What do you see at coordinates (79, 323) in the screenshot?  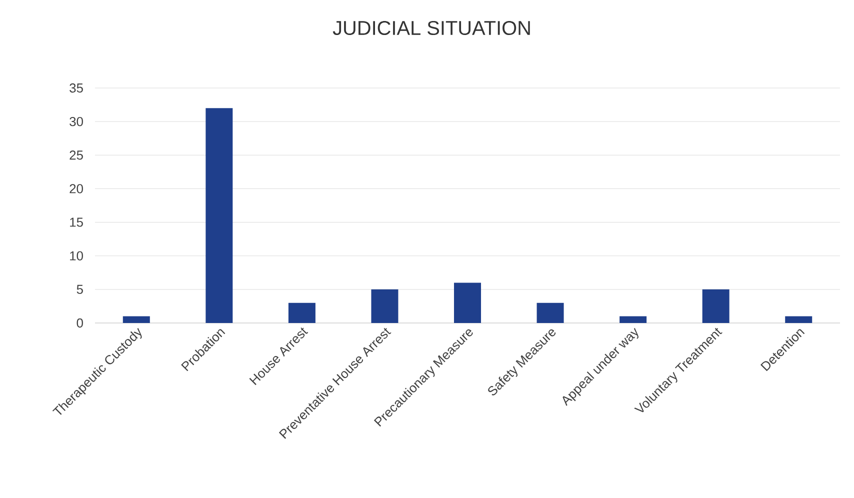 I see `y-tick-label: 0` at bounding box center [79, 323].